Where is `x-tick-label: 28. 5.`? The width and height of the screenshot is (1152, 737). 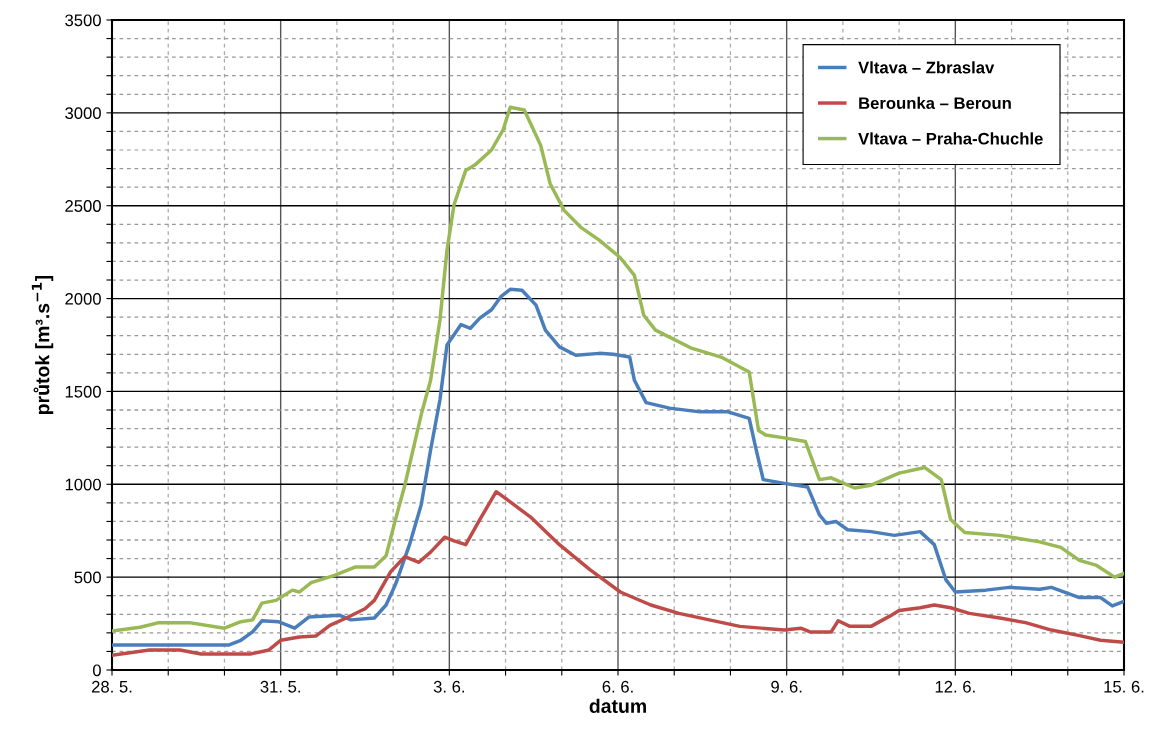
x-tick-label: 28. 5. is located at coordinates (111, 686).